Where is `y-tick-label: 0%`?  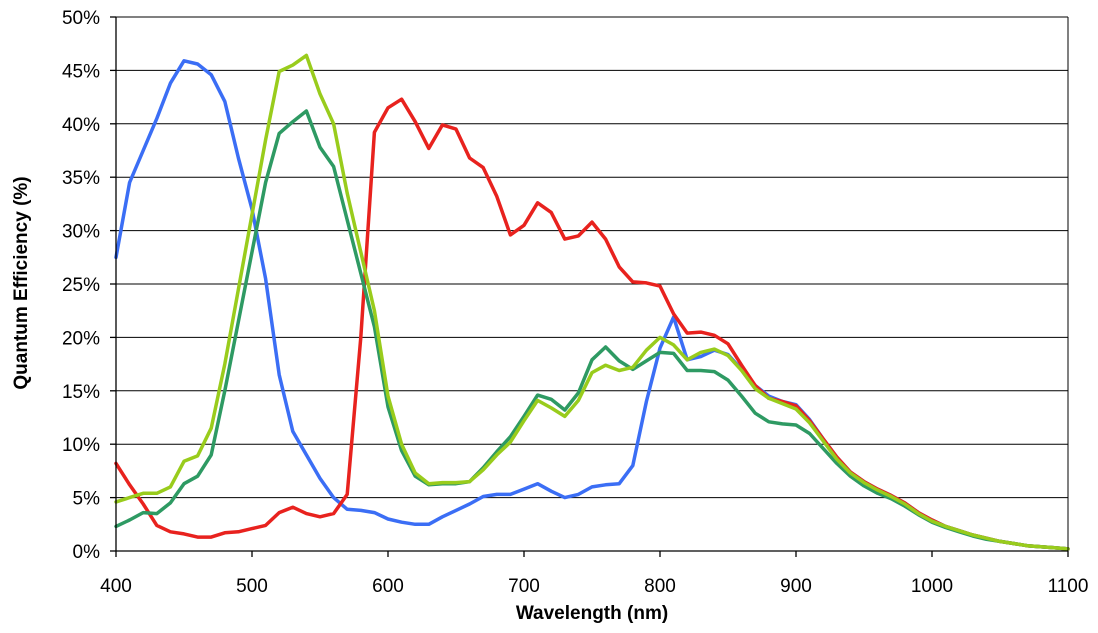 y-tick-label: 0% is located at coordinates (87, 552).